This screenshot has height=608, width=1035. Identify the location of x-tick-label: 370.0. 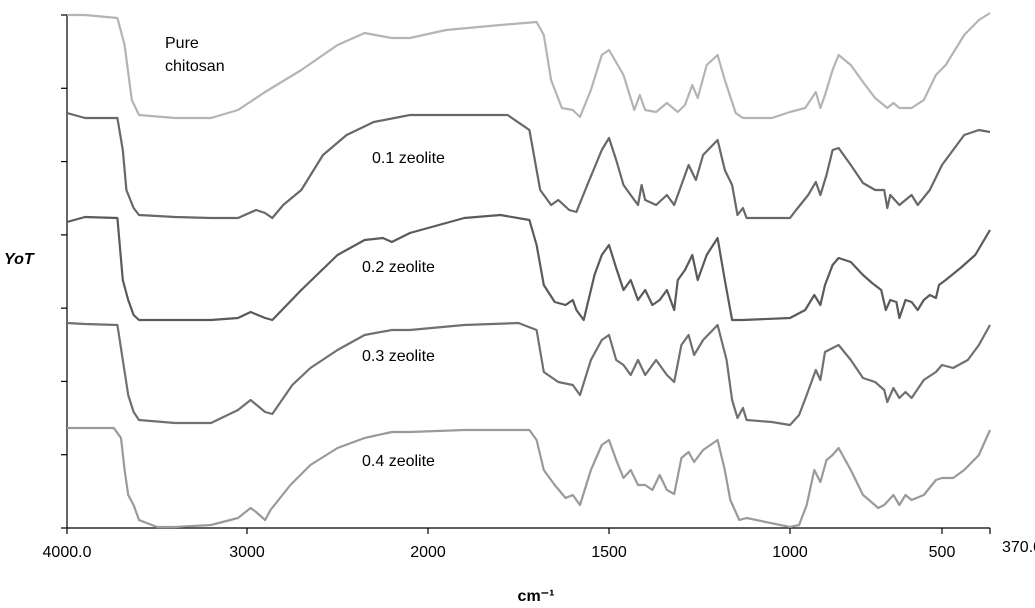
(1018, 547).